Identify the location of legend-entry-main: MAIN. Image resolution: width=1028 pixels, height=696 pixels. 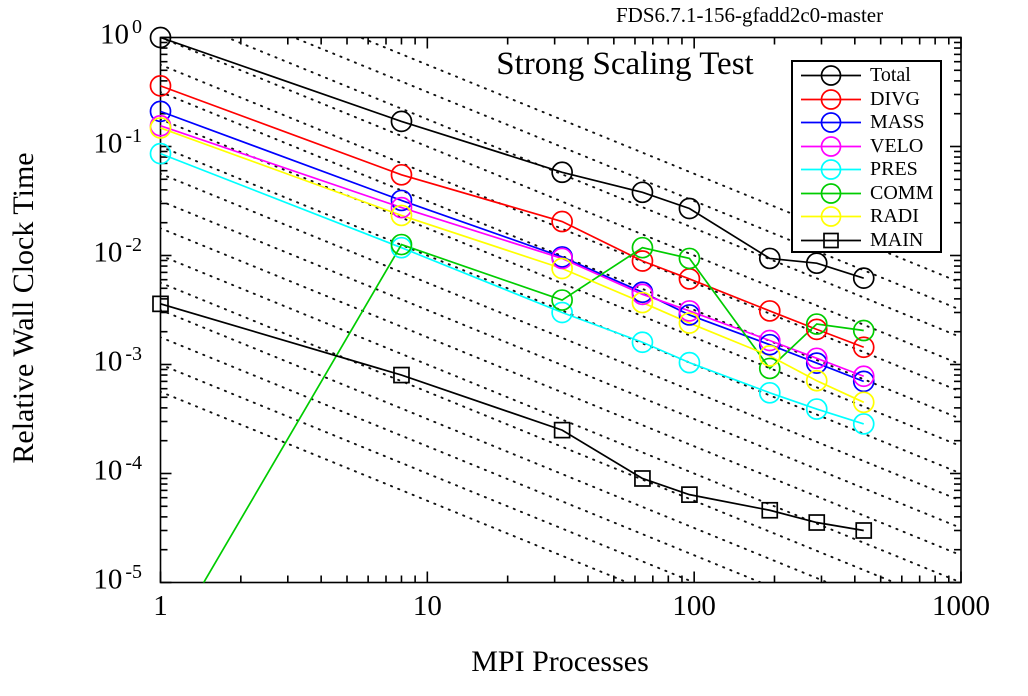
(866, 241).